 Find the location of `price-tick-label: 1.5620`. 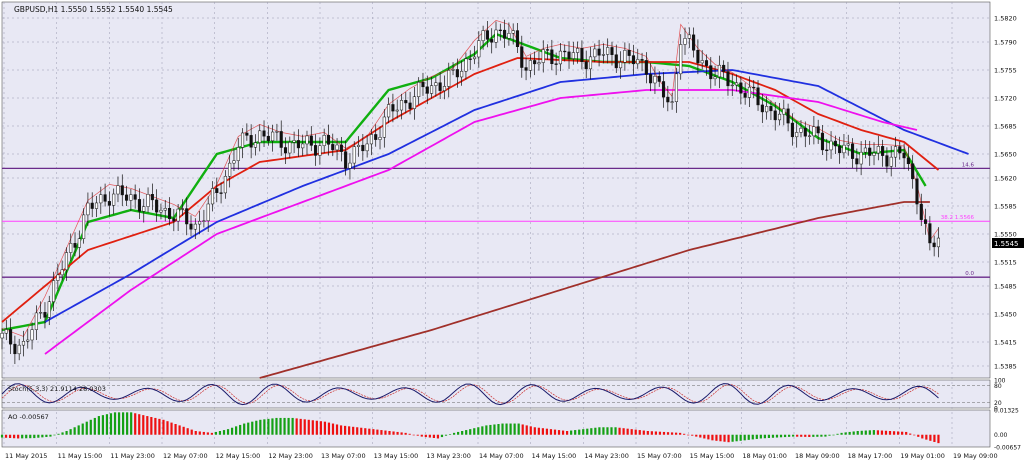

price-tick-label: 1.5620 is located at coordinates (1005, 179).